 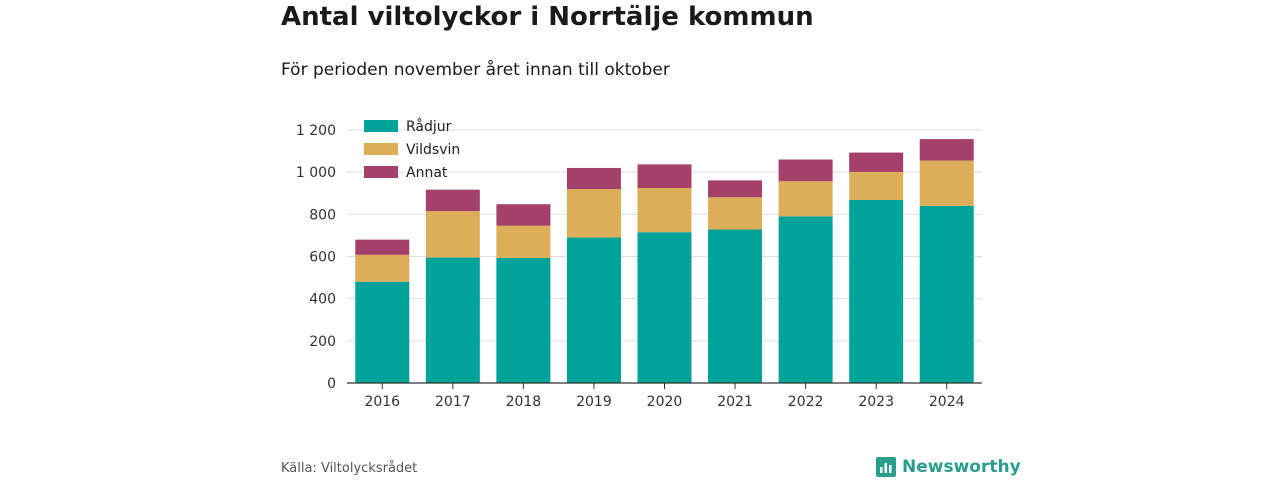 I want to click on bar-vildsvin-2016, so click(x=382, y=268).